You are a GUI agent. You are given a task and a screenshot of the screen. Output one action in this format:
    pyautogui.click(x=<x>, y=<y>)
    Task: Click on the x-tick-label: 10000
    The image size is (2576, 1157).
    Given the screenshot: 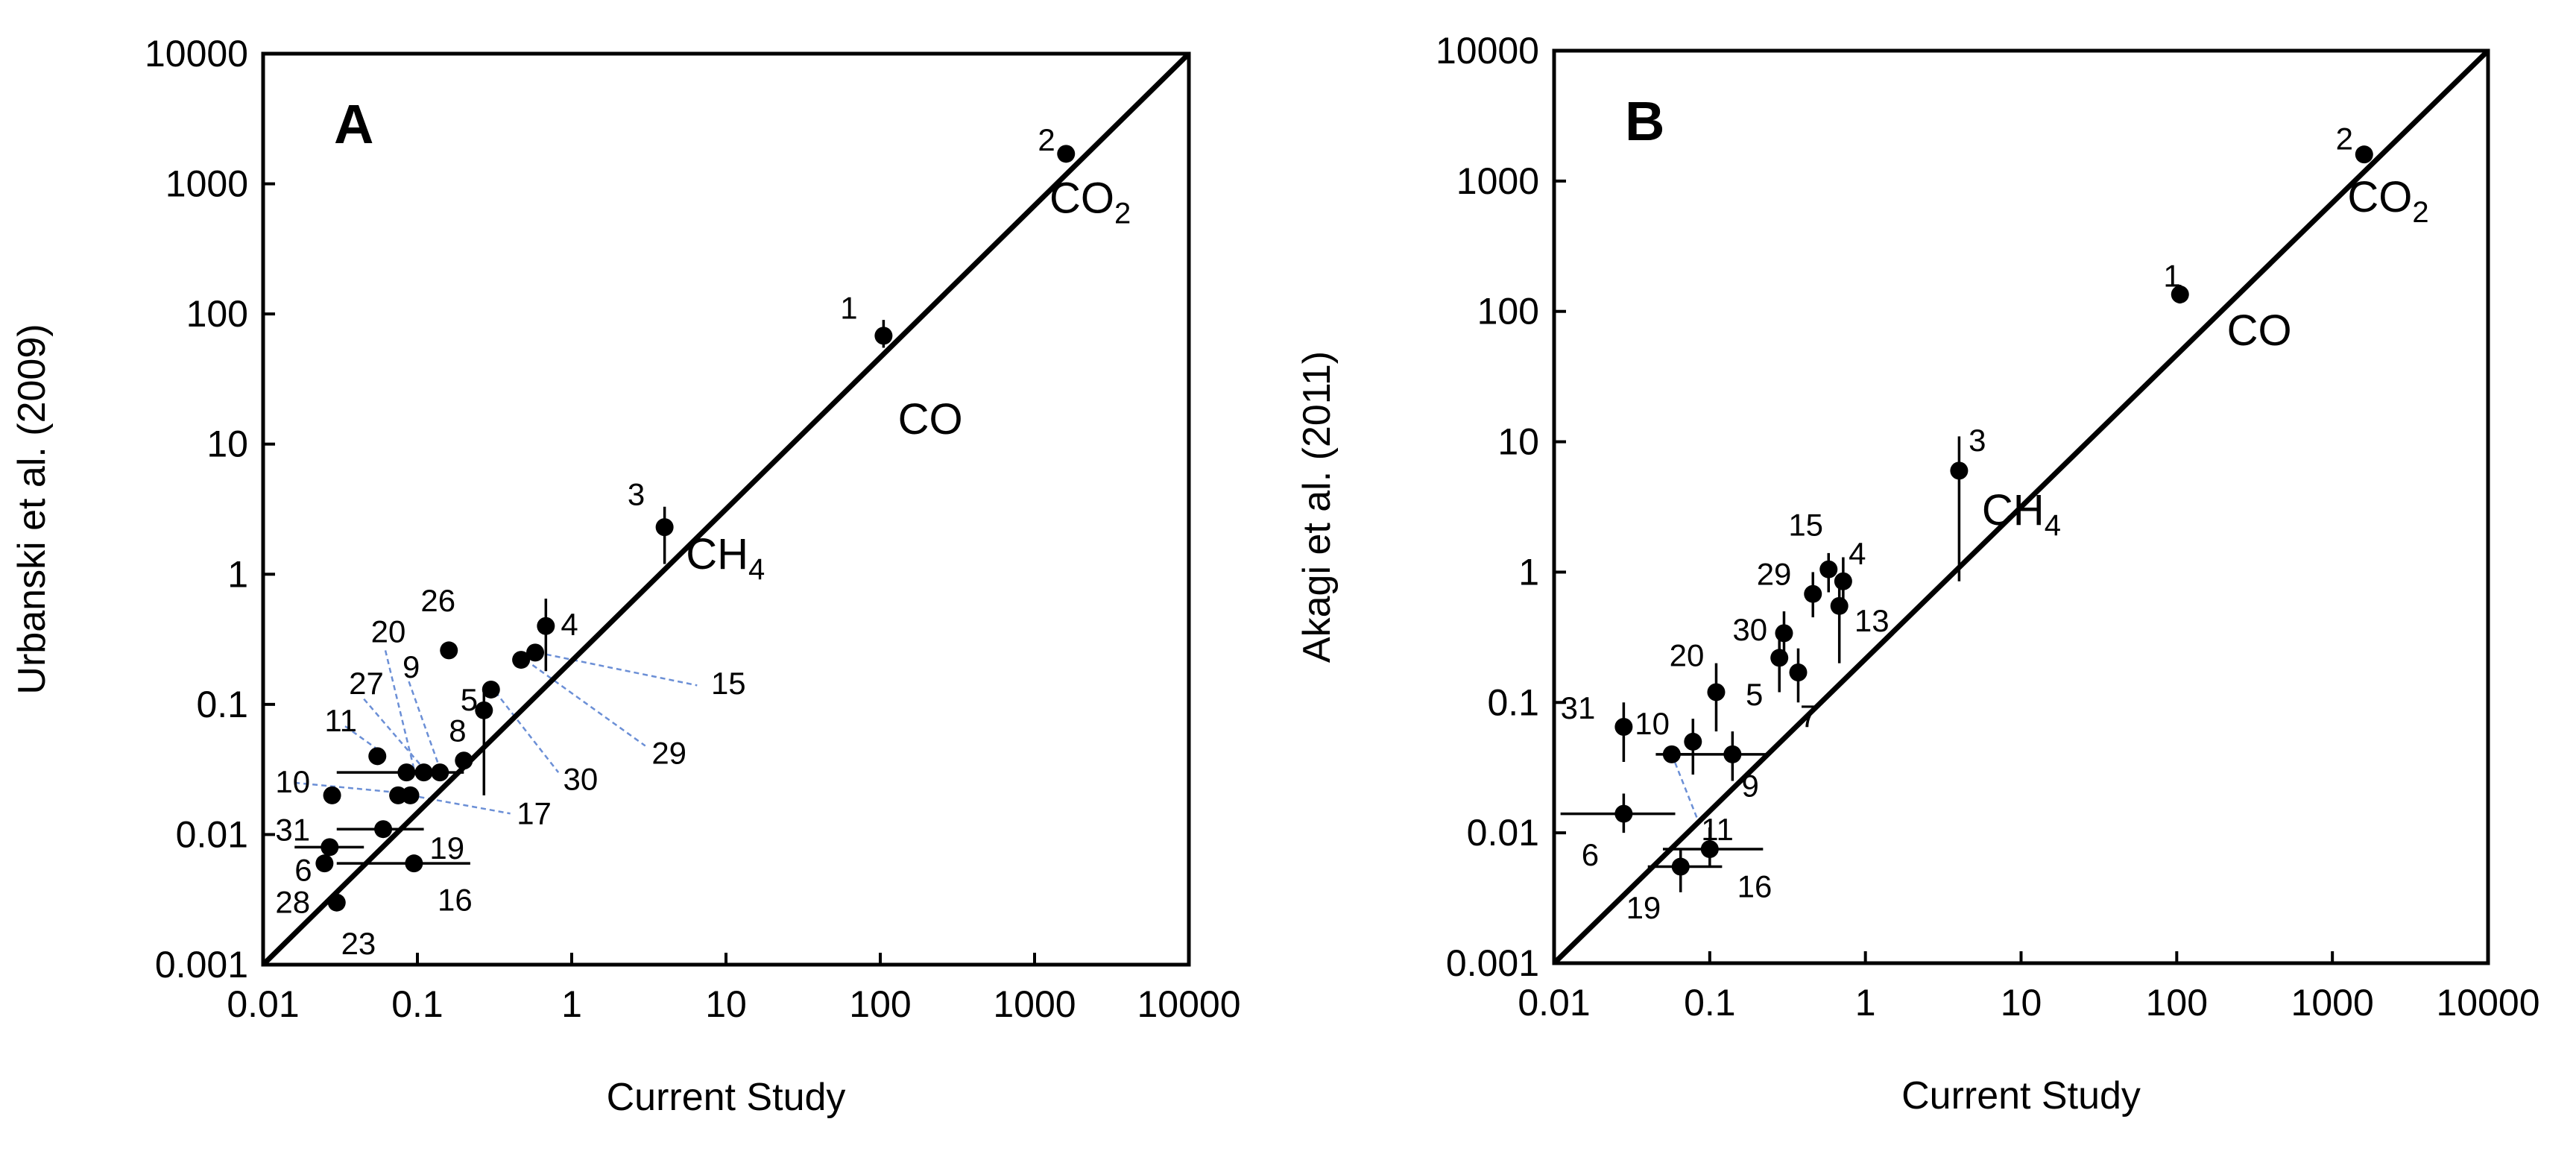 What is the action you would take?
    pyautogui.click(x=2487, y=1003)
    